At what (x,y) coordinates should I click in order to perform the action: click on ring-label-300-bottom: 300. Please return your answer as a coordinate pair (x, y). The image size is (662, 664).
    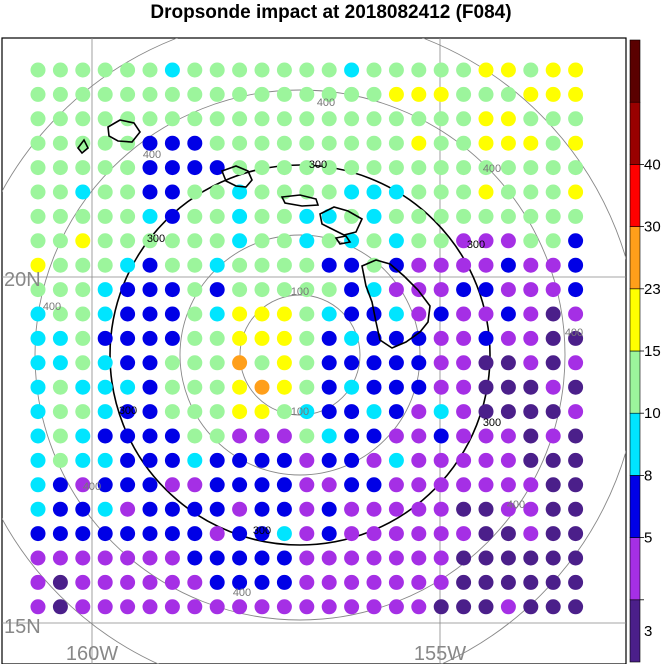
    Looking at the image, I should click on (262, 531).